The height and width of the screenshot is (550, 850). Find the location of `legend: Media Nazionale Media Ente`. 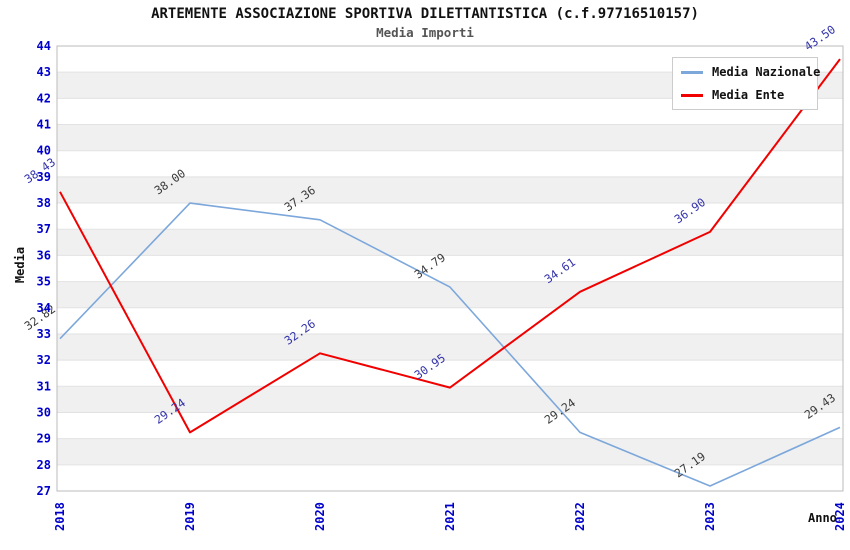

legend: Media Nazionale Media Ente is located at coordinates (746, 83).